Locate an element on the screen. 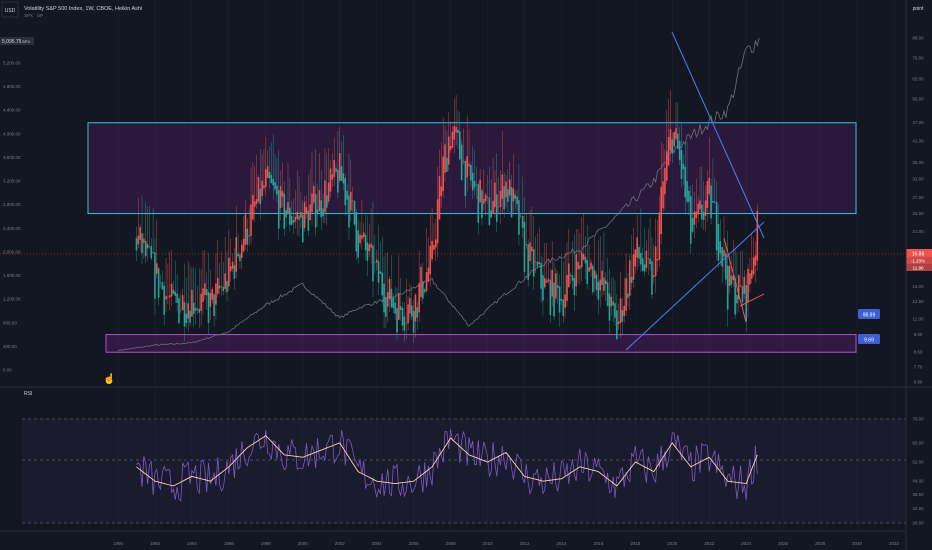 This screenshot has height=550, width=932. time-axis-tick: 1992 is located at coordinates (155, 543).